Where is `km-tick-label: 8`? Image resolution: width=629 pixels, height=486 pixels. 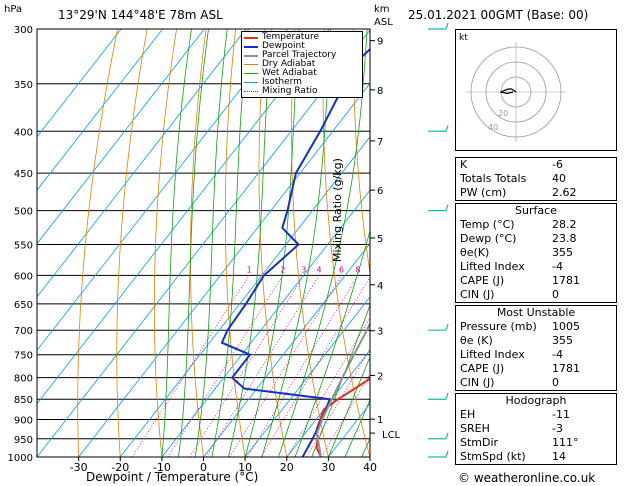 km-tick-label: 8 is located at coordinates (380, 91).